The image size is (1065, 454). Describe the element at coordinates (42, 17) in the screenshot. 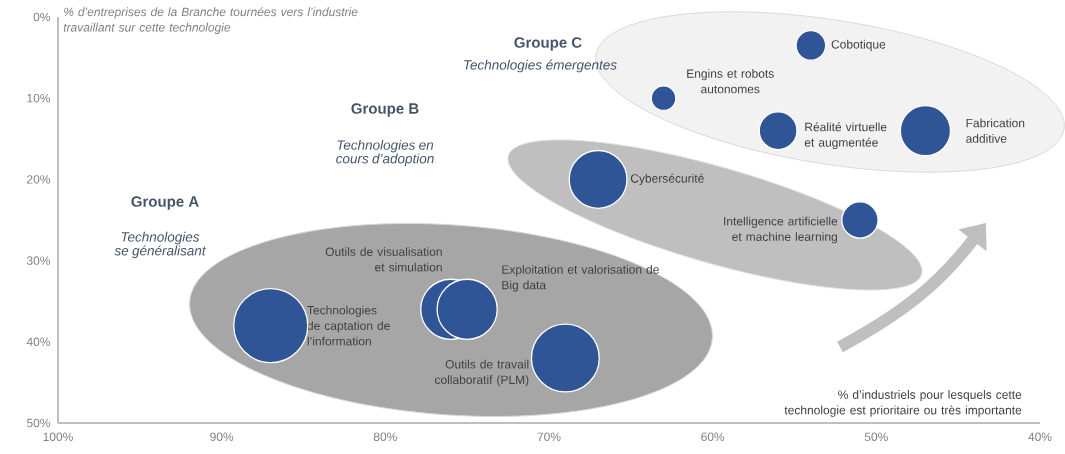

I see `y-tick-label: 0%` at that location.